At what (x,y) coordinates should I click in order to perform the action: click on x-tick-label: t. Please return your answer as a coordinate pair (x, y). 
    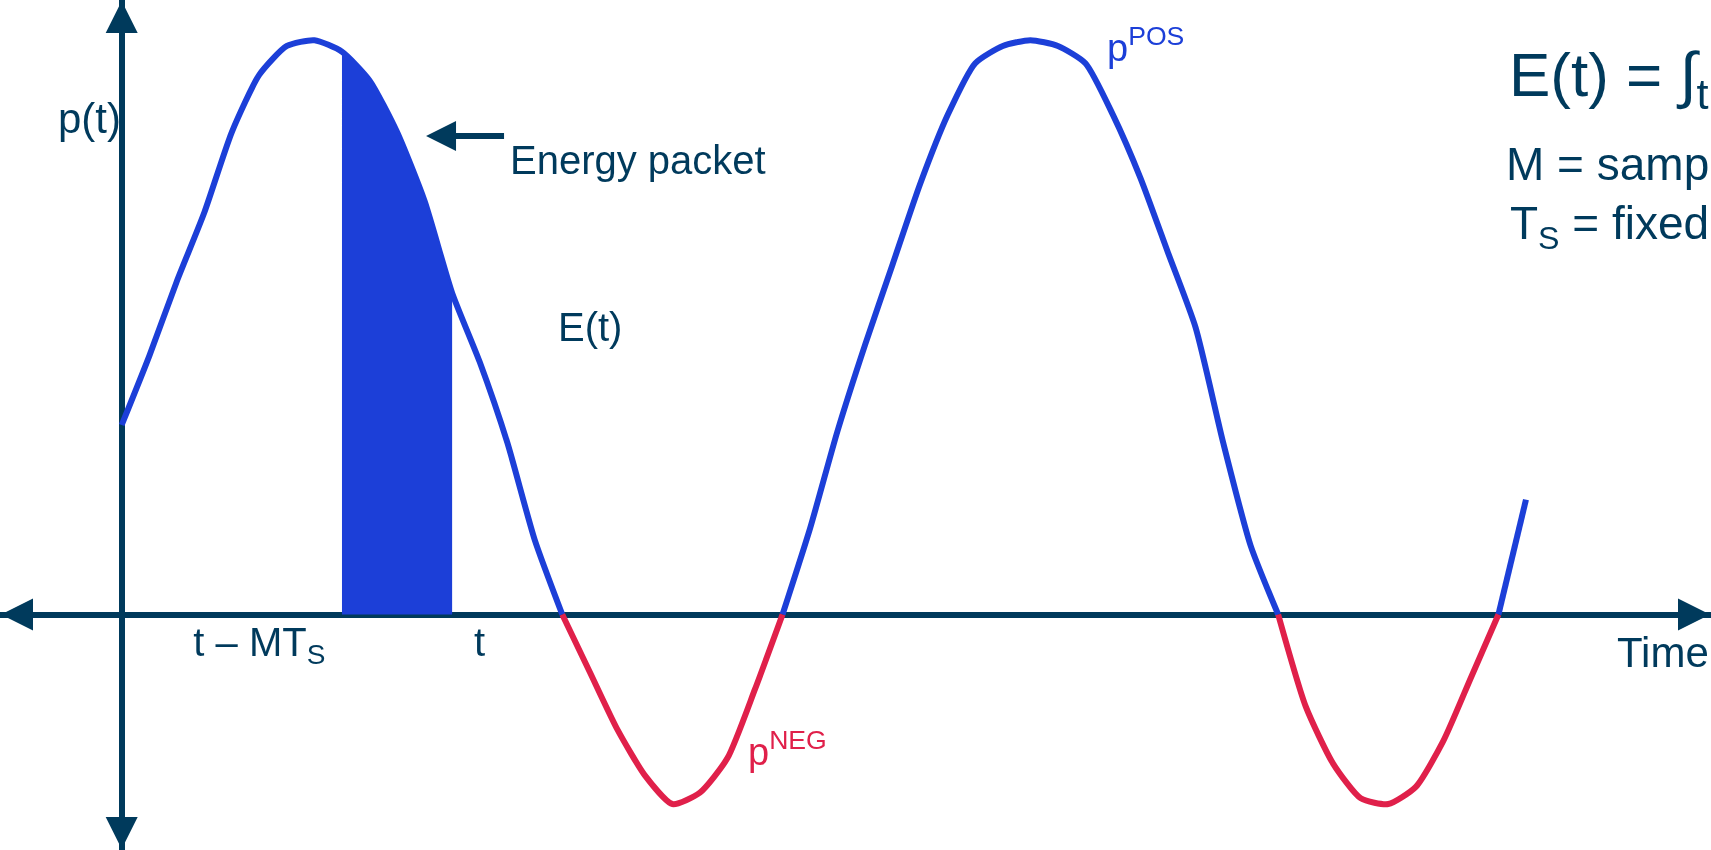
    Looking at the image, I should click on (480, 641).